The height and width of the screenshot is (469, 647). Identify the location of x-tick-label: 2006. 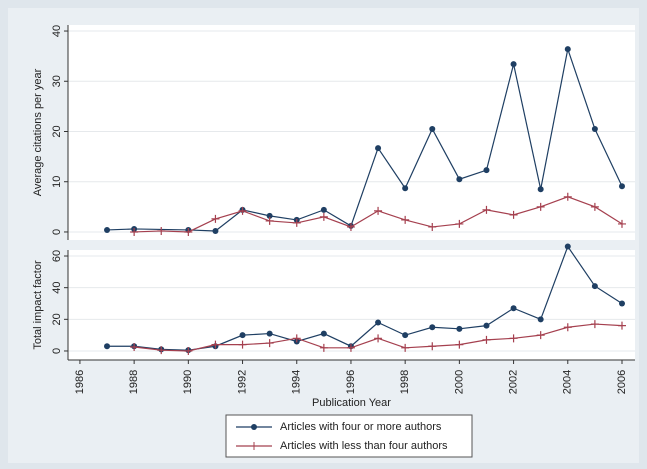
(622, 382).